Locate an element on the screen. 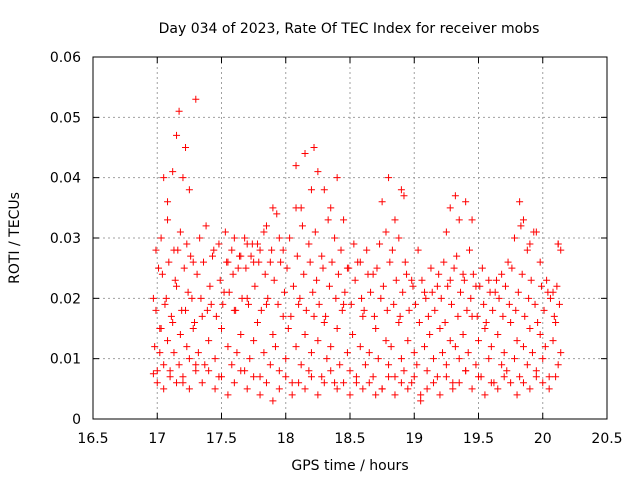  x-tick-label: 19.5 is located at coordinates (478, 439).